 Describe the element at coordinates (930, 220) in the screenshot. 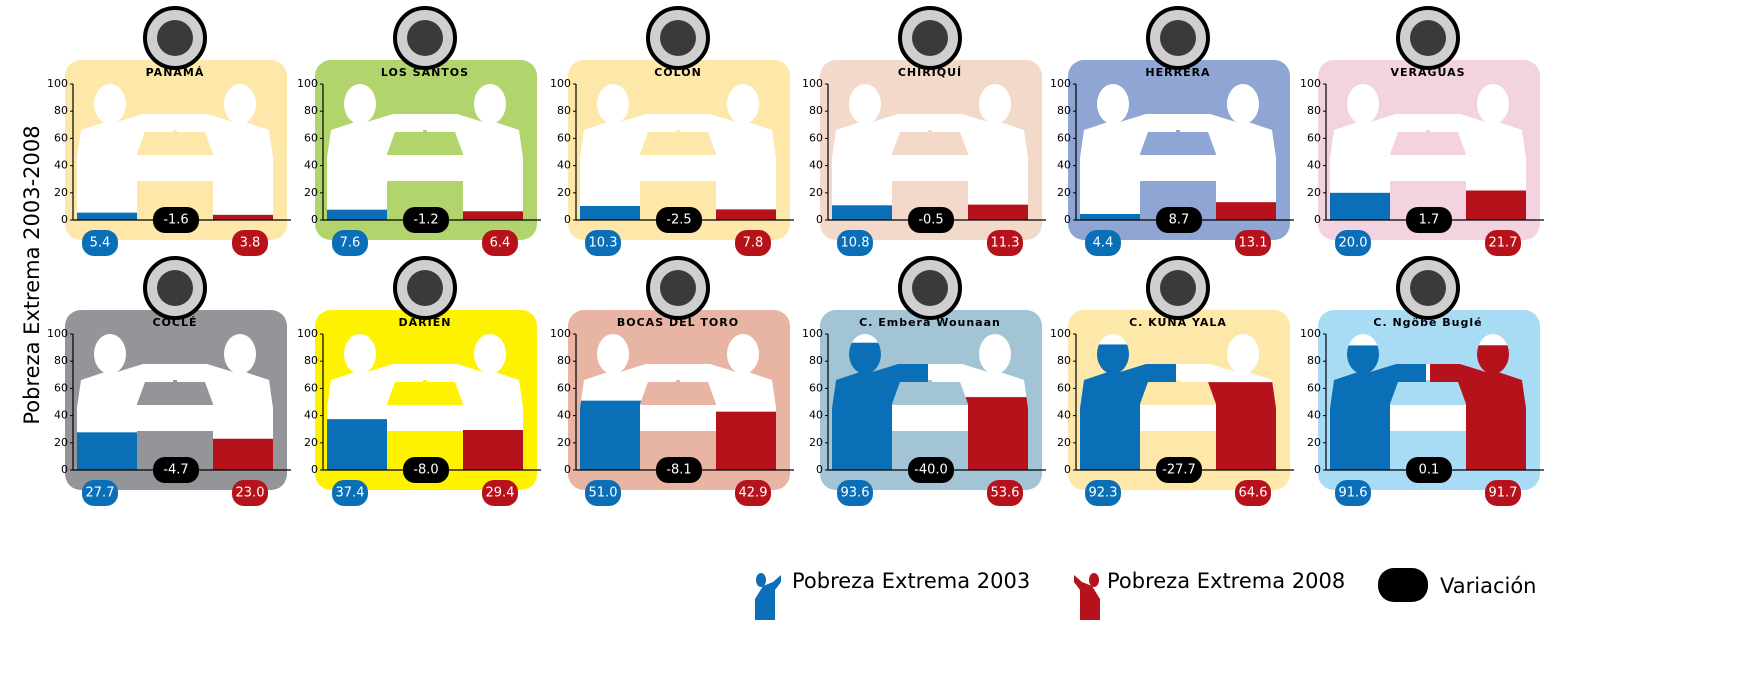

I see `variation-label: -0.5` at that location.